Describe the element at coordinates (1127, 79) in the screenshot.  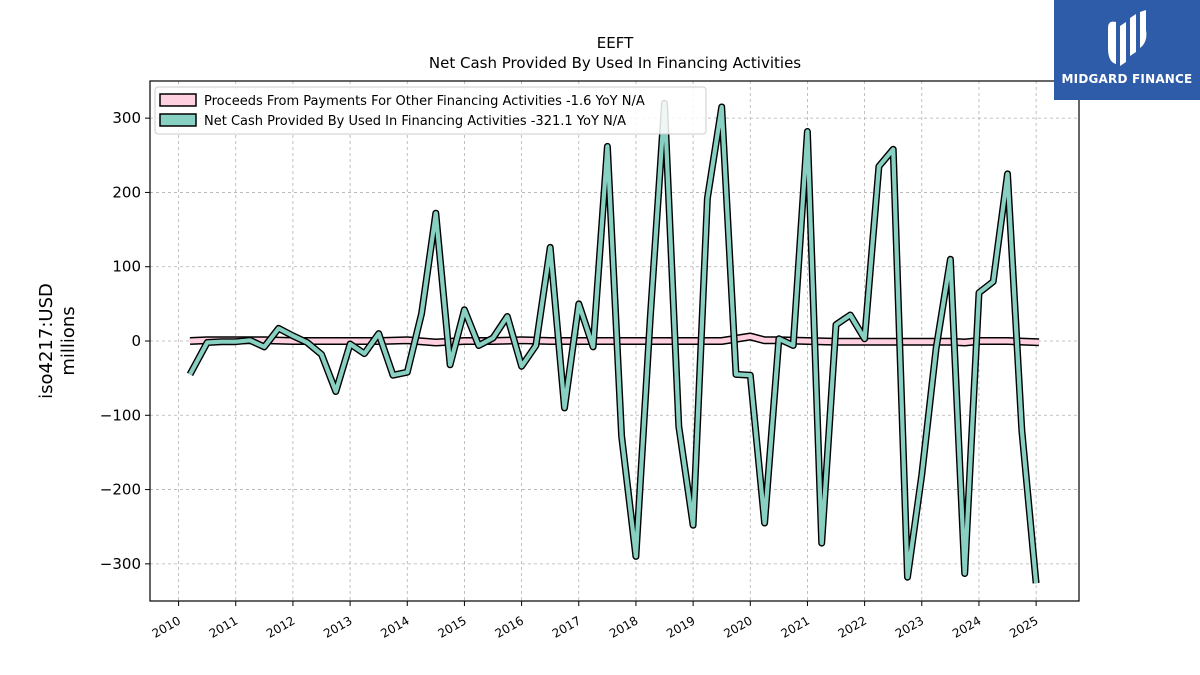
I see `brand-name: MIDGARD FINANCE` at that location.